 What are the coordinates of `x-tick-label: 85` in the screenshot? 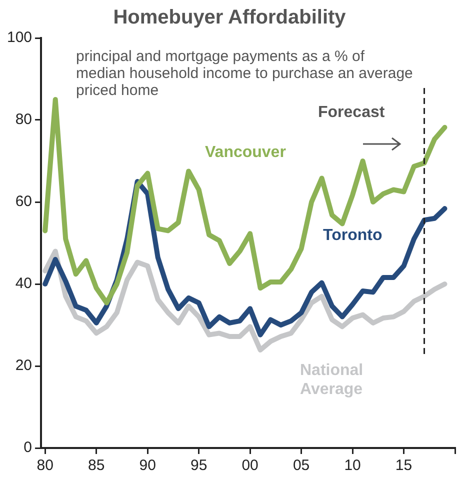 It's located at (96, 465).